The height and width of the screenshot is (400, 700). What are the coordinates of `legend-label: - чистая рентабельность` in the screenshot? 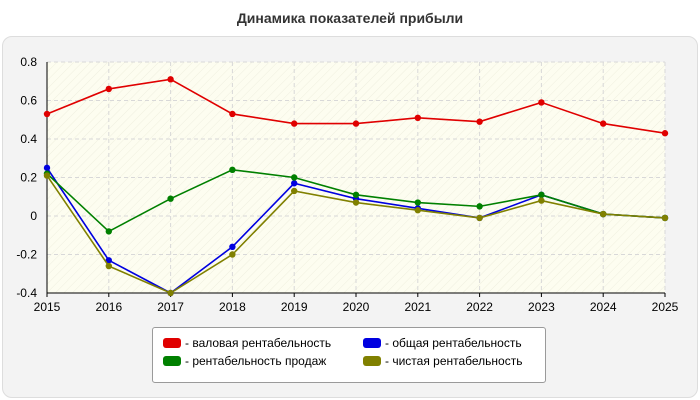 It's located at (454, 361).